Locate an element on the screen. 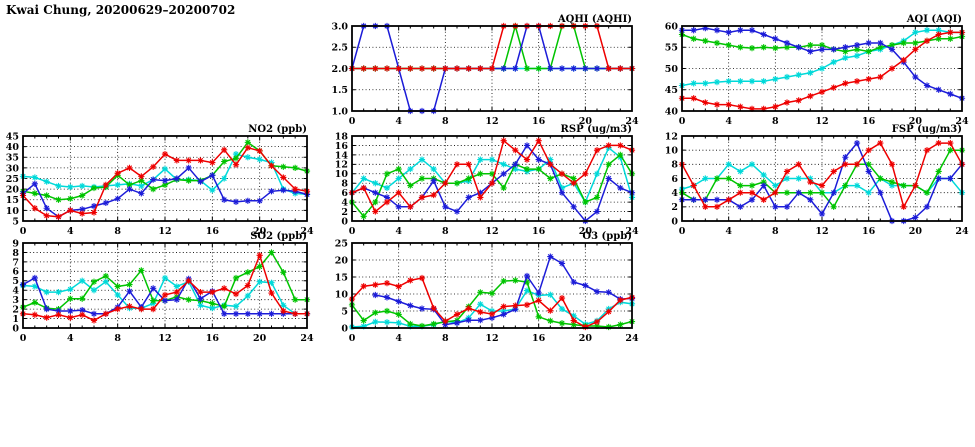 The height and width of the screenshot is (447, 975). chart-rsp: 0 4 8 12 16 20 24 0 2 4 6 8 10 12 14 16 18 RSP (ug/m3) is located at coordinates (483, 184).